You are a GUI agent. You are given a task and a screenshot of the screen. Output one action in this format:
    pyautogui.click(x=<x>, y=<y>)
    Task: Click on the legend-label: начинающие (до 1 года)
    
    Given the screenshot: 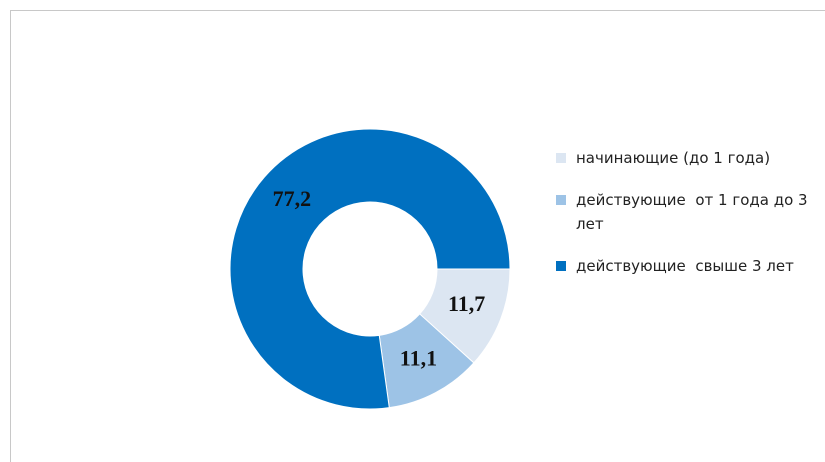 What is the action you would take?
    pyautogui.click(x=673, y=158)
    